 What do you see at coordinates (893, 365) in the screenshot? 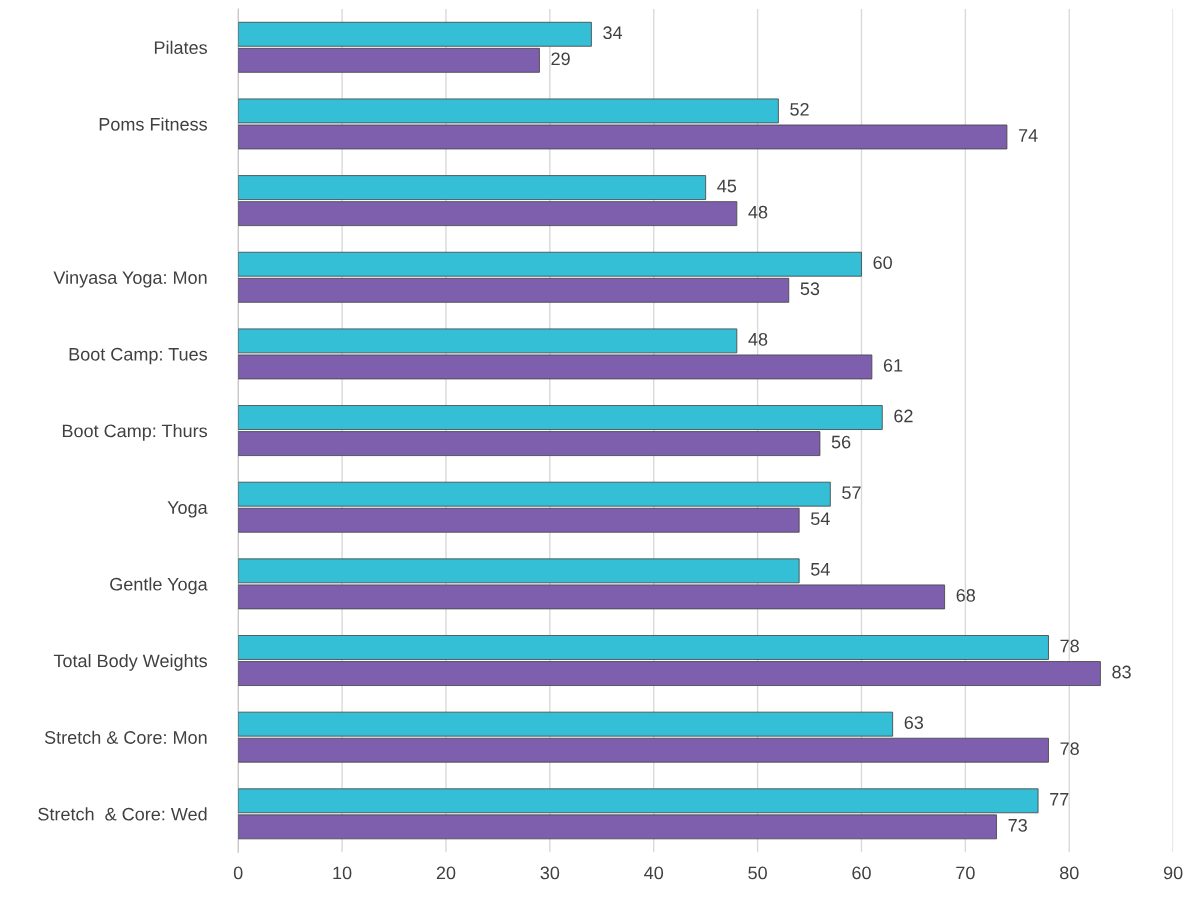
I see `data-label: 61` at bounding box center [893, 365].